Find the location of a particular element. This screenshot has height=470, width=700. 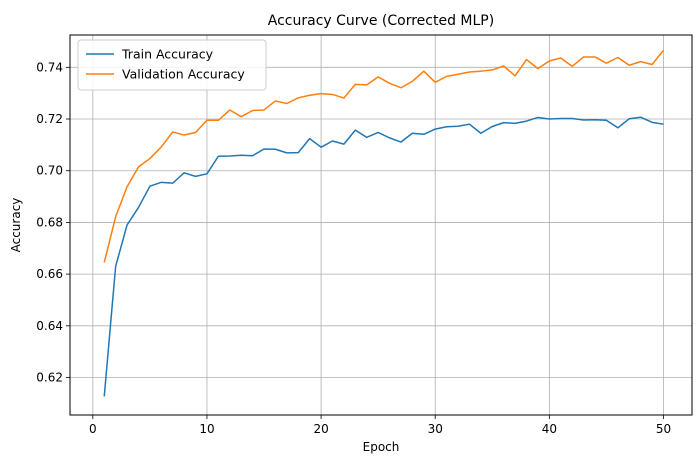

y-tick-label: 0.74 is located at coordinates (49, 67).